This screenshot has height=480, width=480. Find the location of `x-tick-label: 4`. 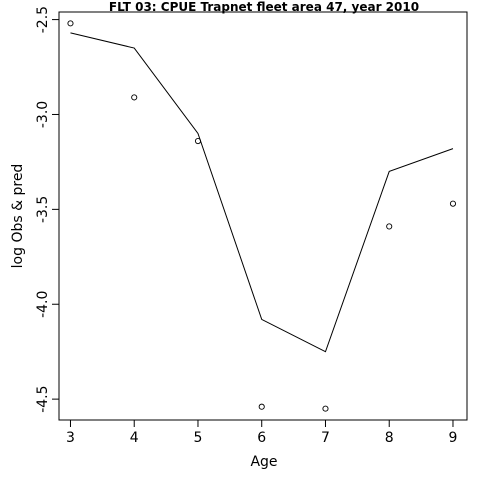

x-tick-label: 4 is located at coordinates (134, 438).